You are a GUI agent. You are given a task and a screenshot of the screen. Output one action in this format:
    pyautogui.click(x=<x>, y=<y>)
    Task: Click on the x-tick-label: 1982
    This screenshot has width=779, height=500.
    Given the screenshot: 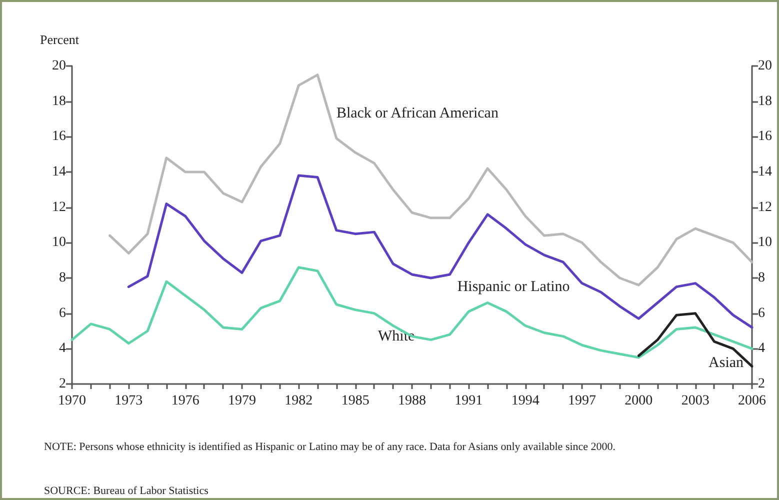 What is the action you would take?
    pyautogui.click(x=298, y=401)
    